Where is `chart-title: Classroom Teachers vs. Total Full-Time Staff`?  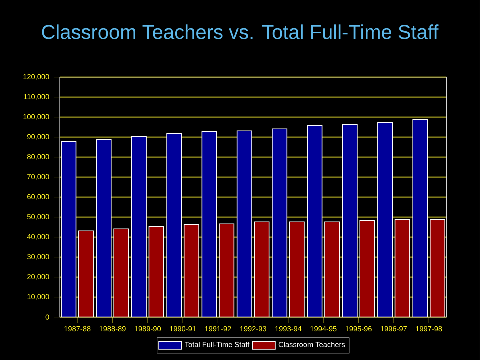
chart-title: Classroom Teachers vs. Total Full-Time Staff is located at coordinates (240, 32).